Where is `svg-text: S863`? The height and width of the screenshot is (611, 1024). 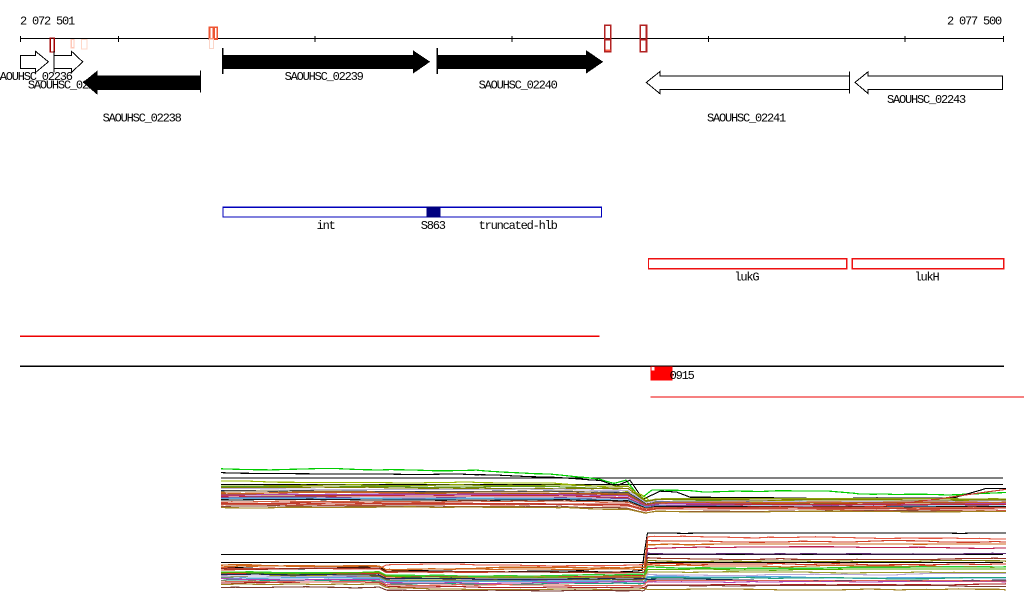
svg-text: S863 is located at coordinates (433, 226).